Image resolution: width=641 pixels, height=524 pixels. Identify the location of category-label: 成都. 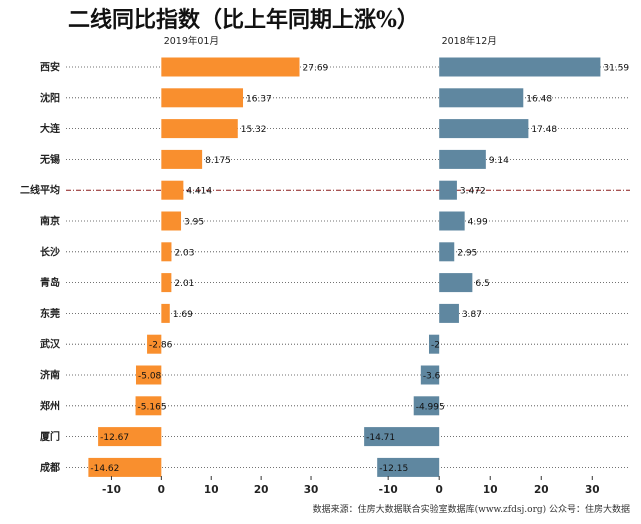
(50, 467).